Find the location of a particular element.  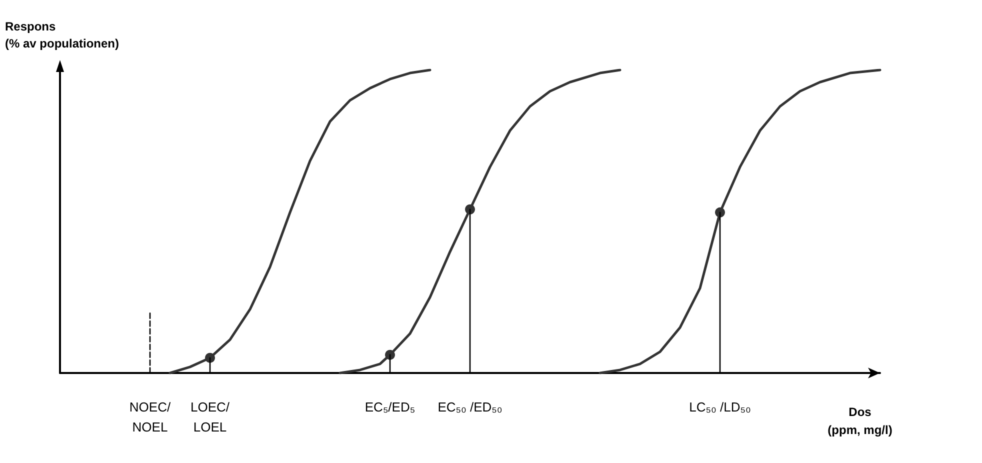

x-tick-label: LOEC/ LOEL is located at coordinates (210, 417).